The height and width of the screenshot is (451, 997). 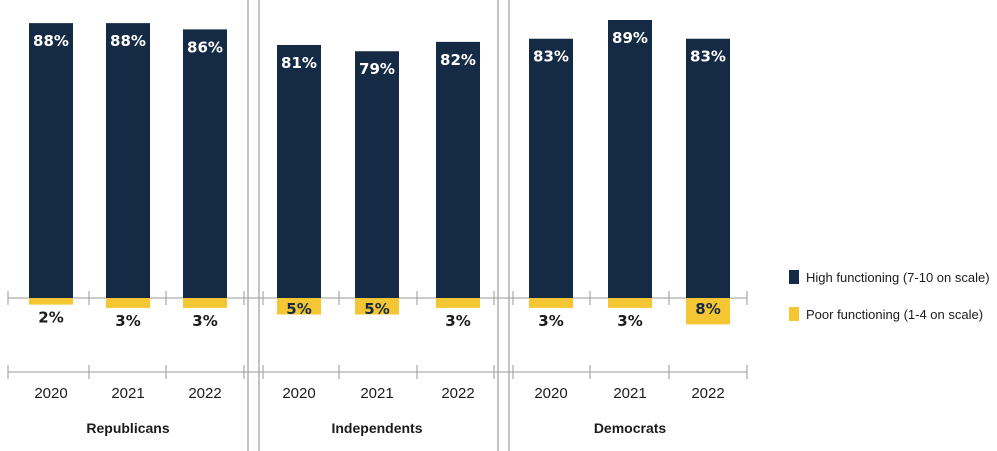 What do you see at coordinates (898, 277) in the screenshot?
I see `legend-label: High functioning (7-10 on scale)` at bounding box center [898, 277].